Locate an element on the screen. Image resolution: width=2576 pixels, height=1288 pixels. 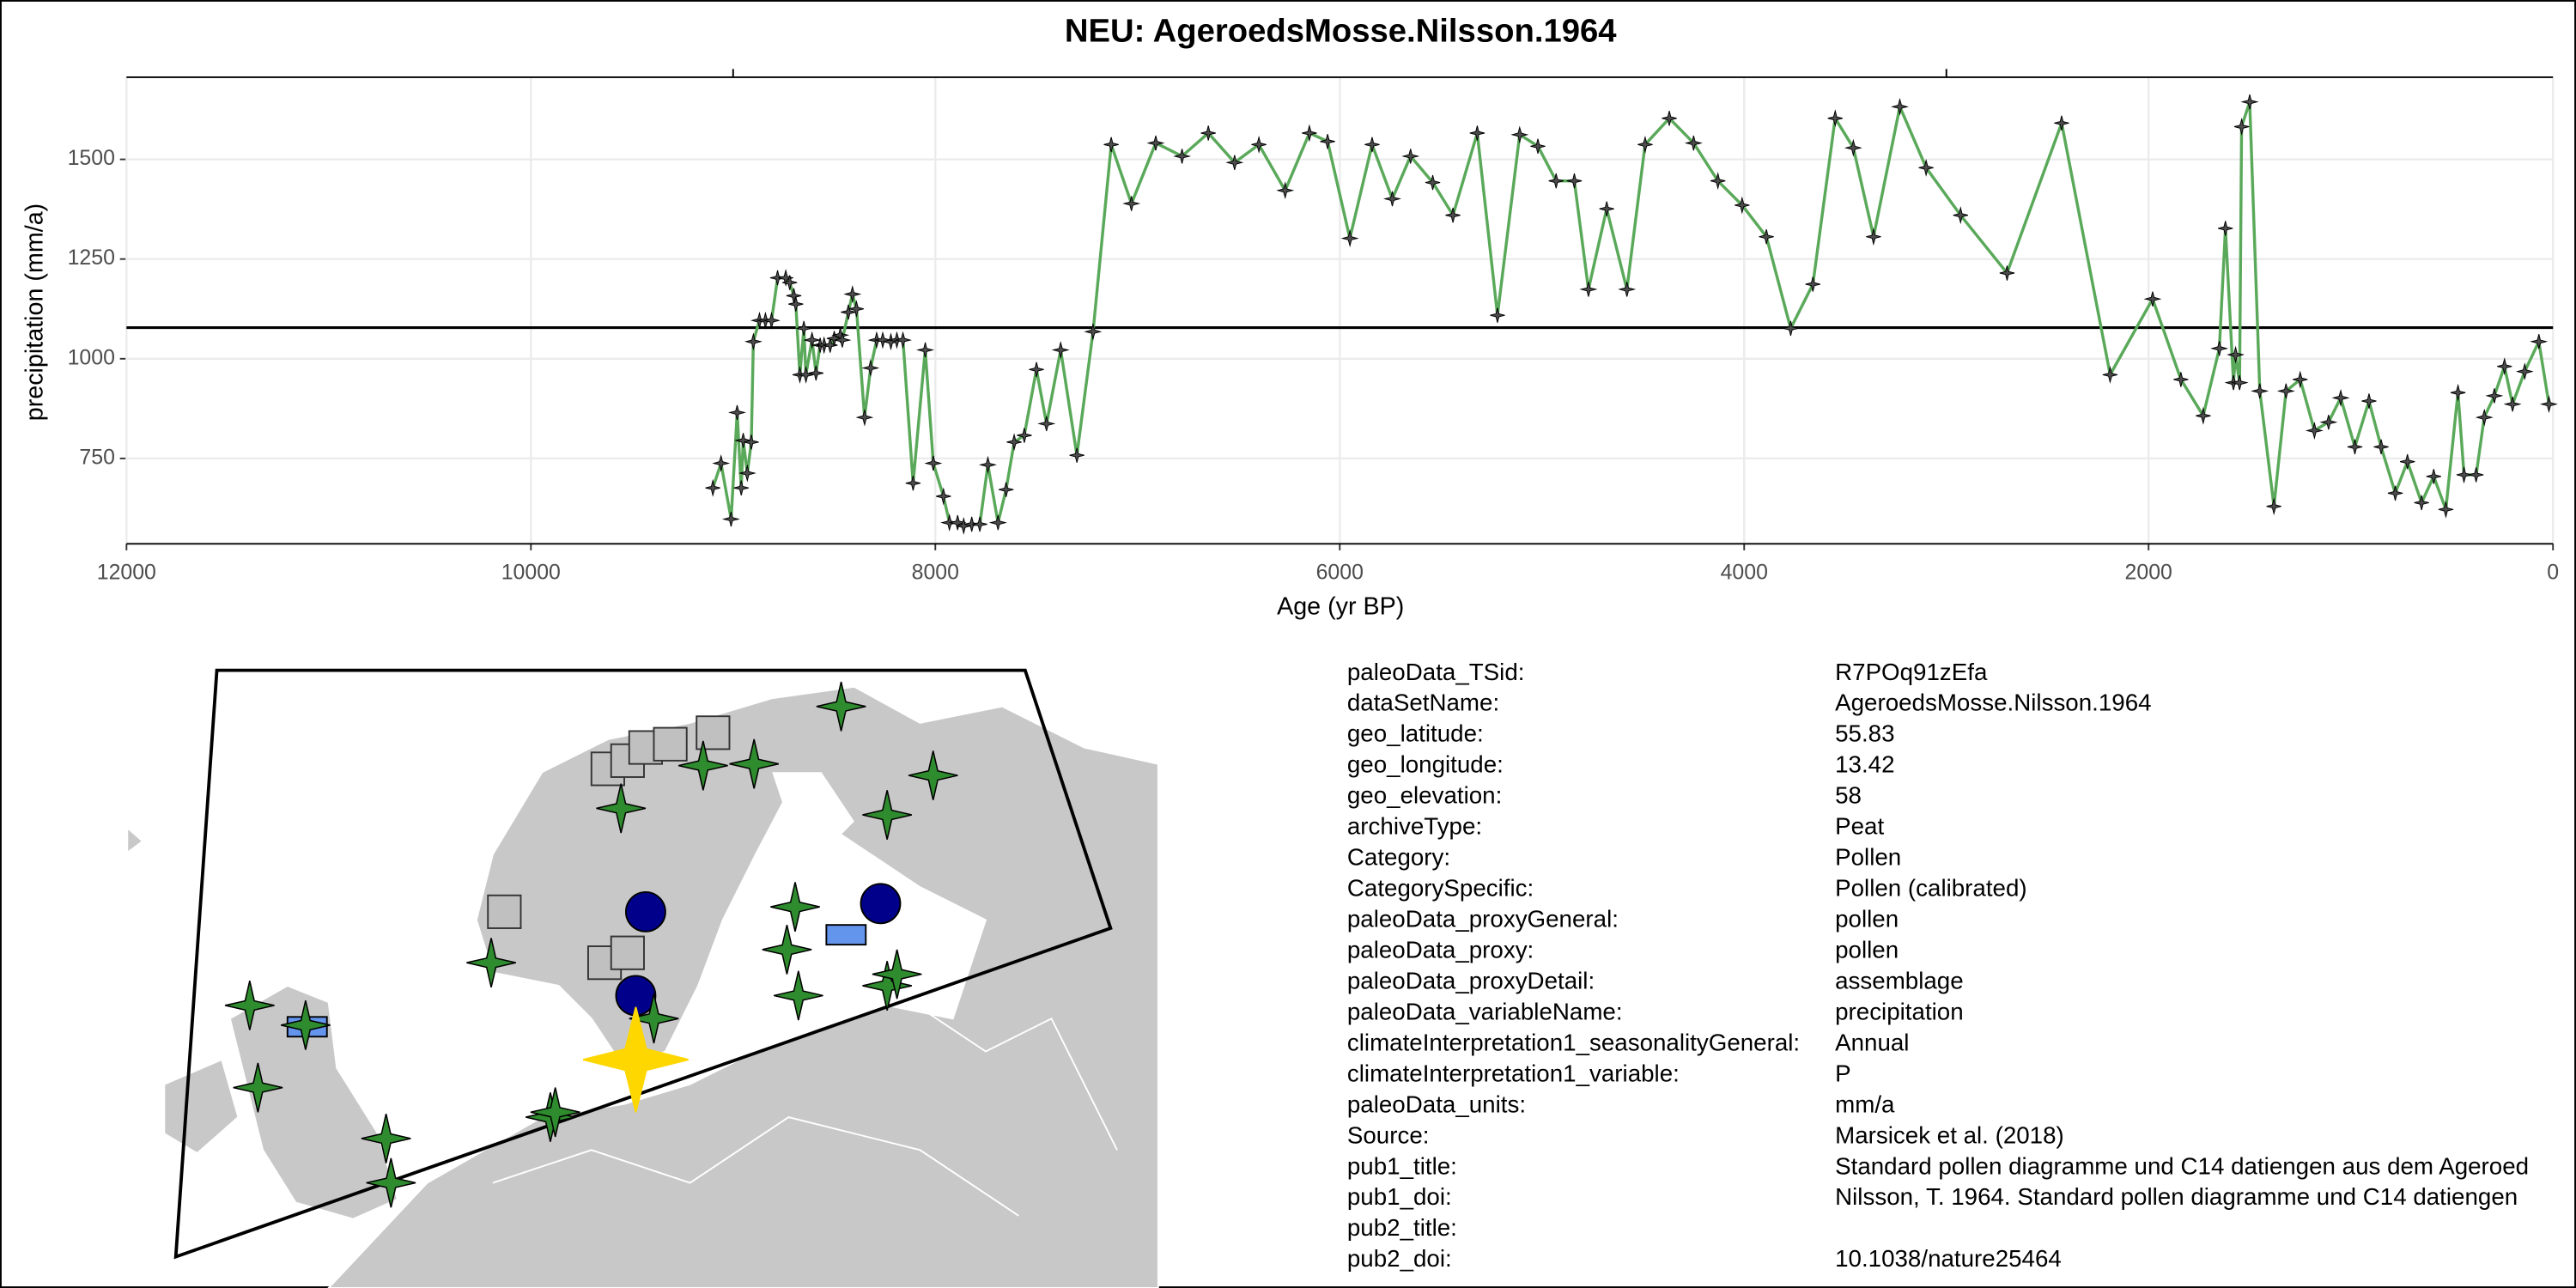
x-axis-label: Age (yr BP) is located at coordinates (1341, 606).